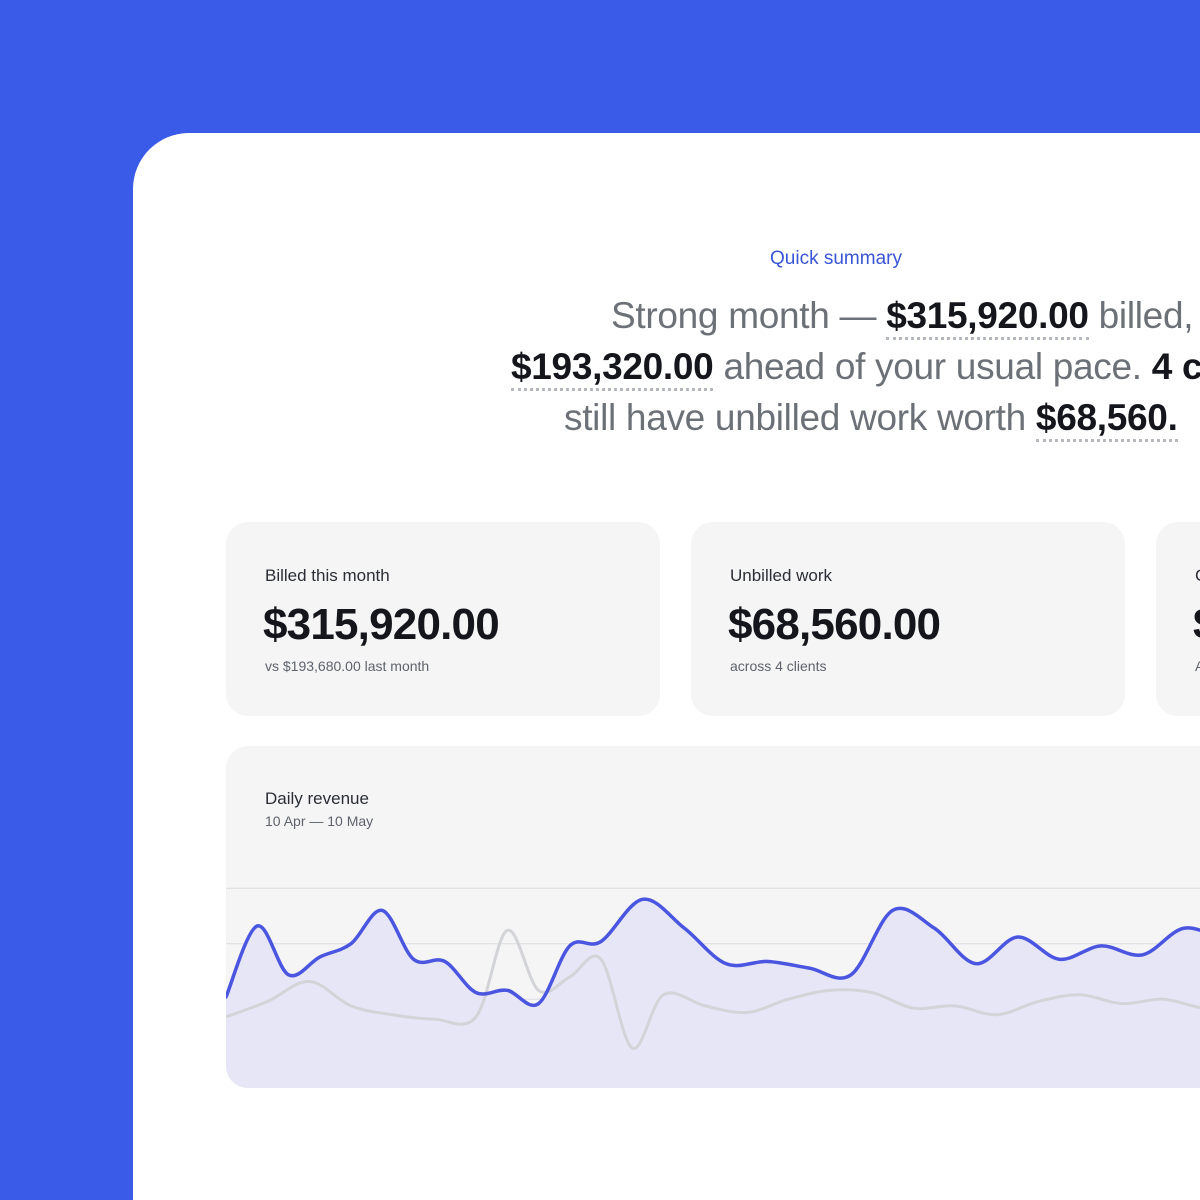  Describe the element at coordinates (987, 317) in the screenshot. I see `billed-amount-highlight: $315,920.00` at that location.